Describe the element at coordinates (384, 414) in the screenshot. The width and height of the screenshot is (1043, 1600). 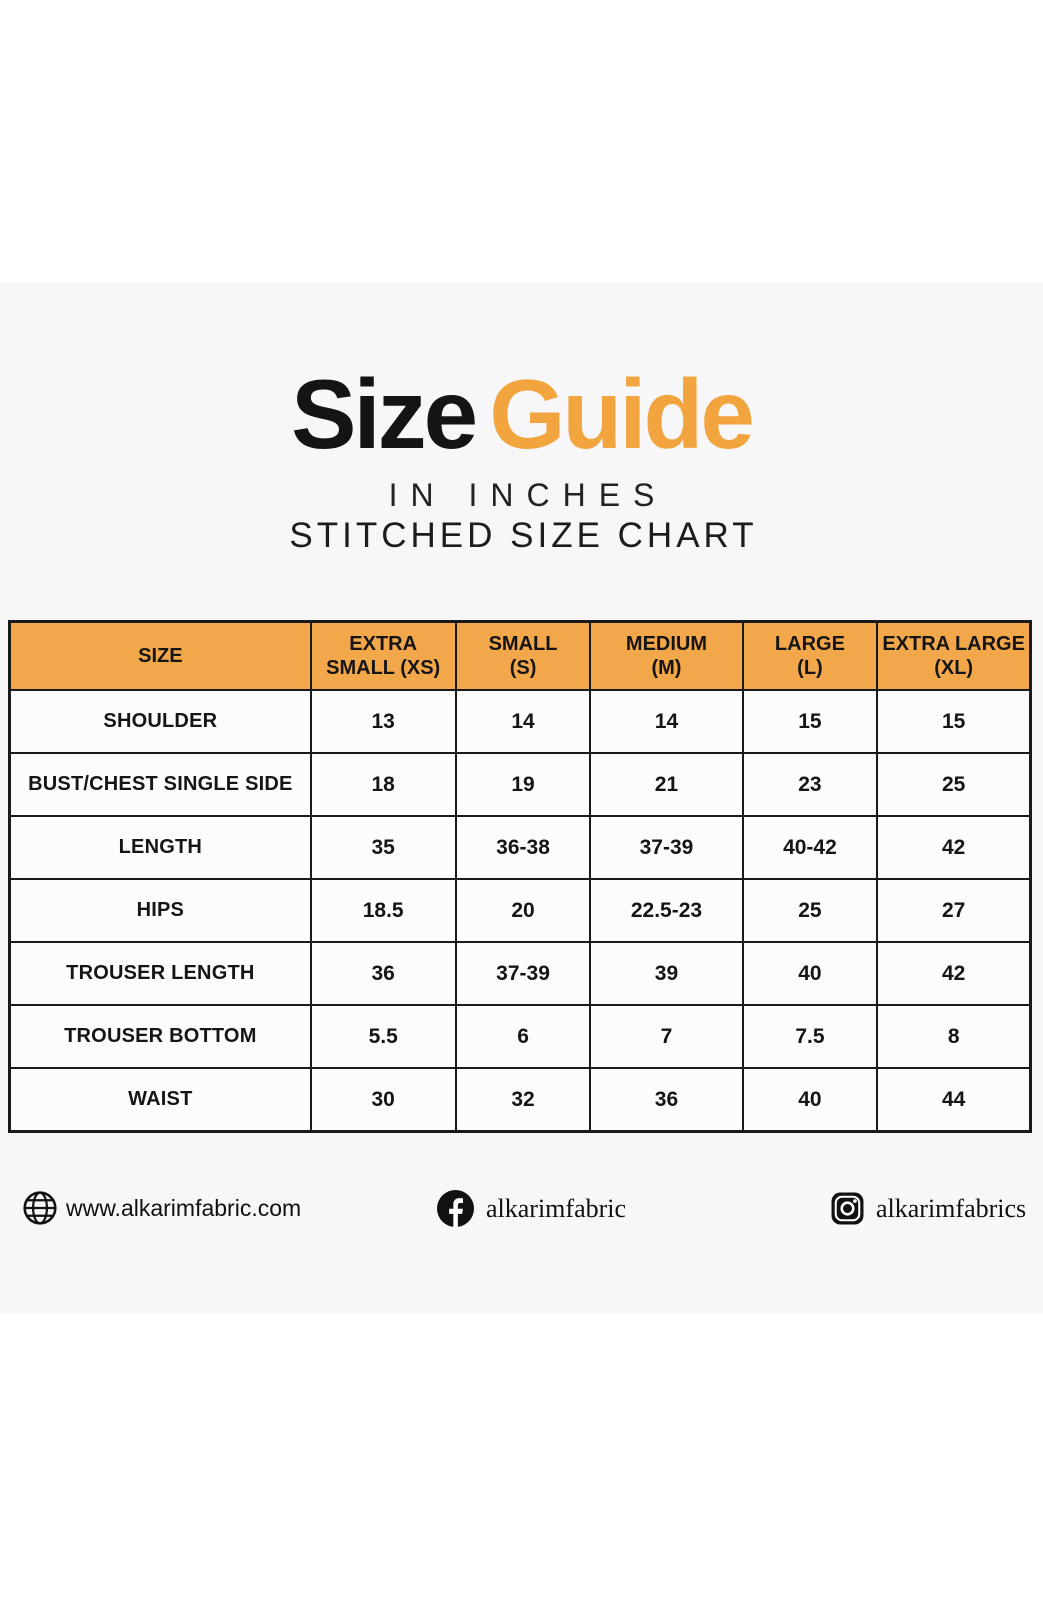
I see `title-word-size: Size` at that location.